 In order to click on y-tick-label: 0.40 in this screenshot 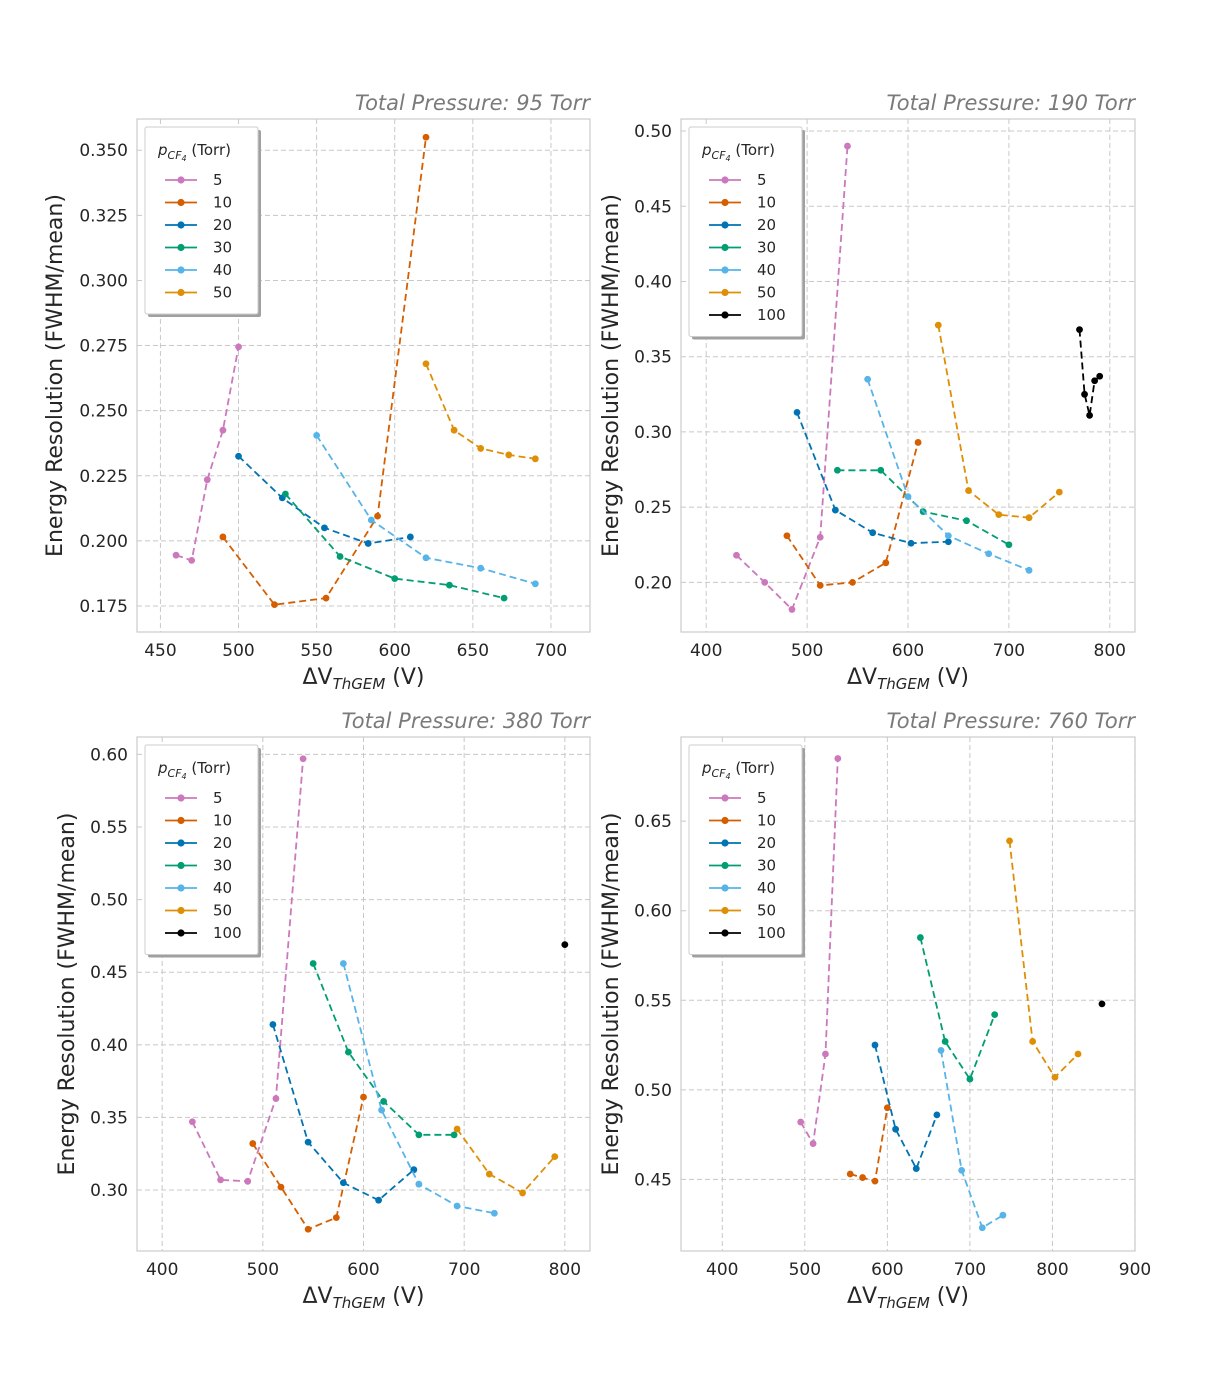, I will do `click(109, 1046)`.